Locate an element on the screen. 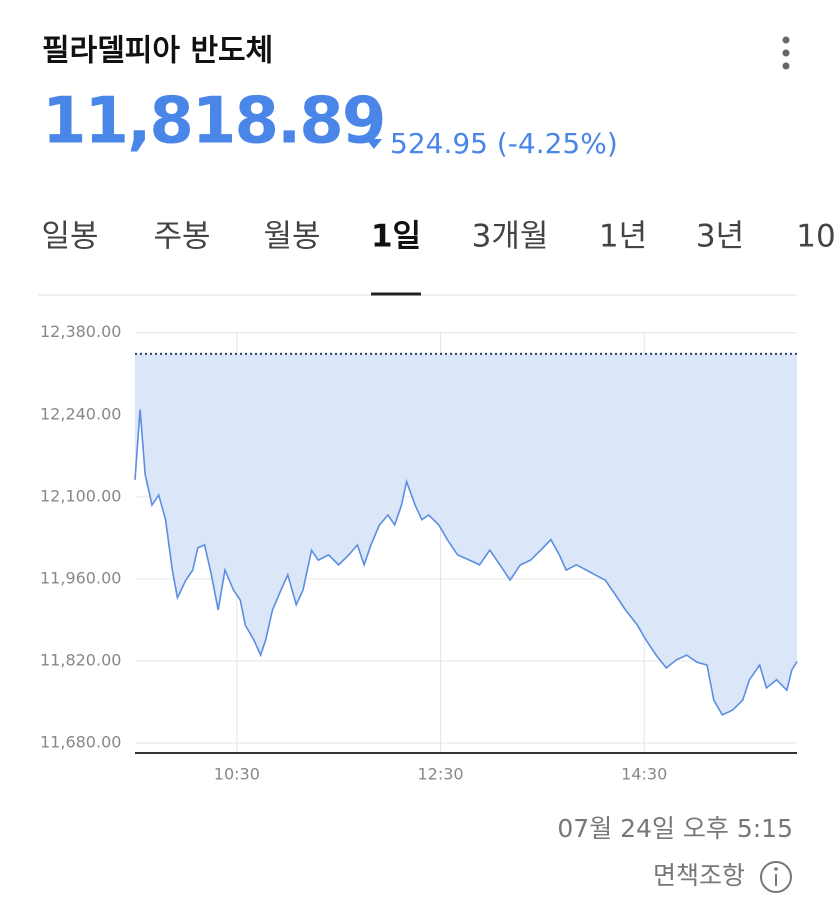  menu-button is located at coordinates (786, 53).